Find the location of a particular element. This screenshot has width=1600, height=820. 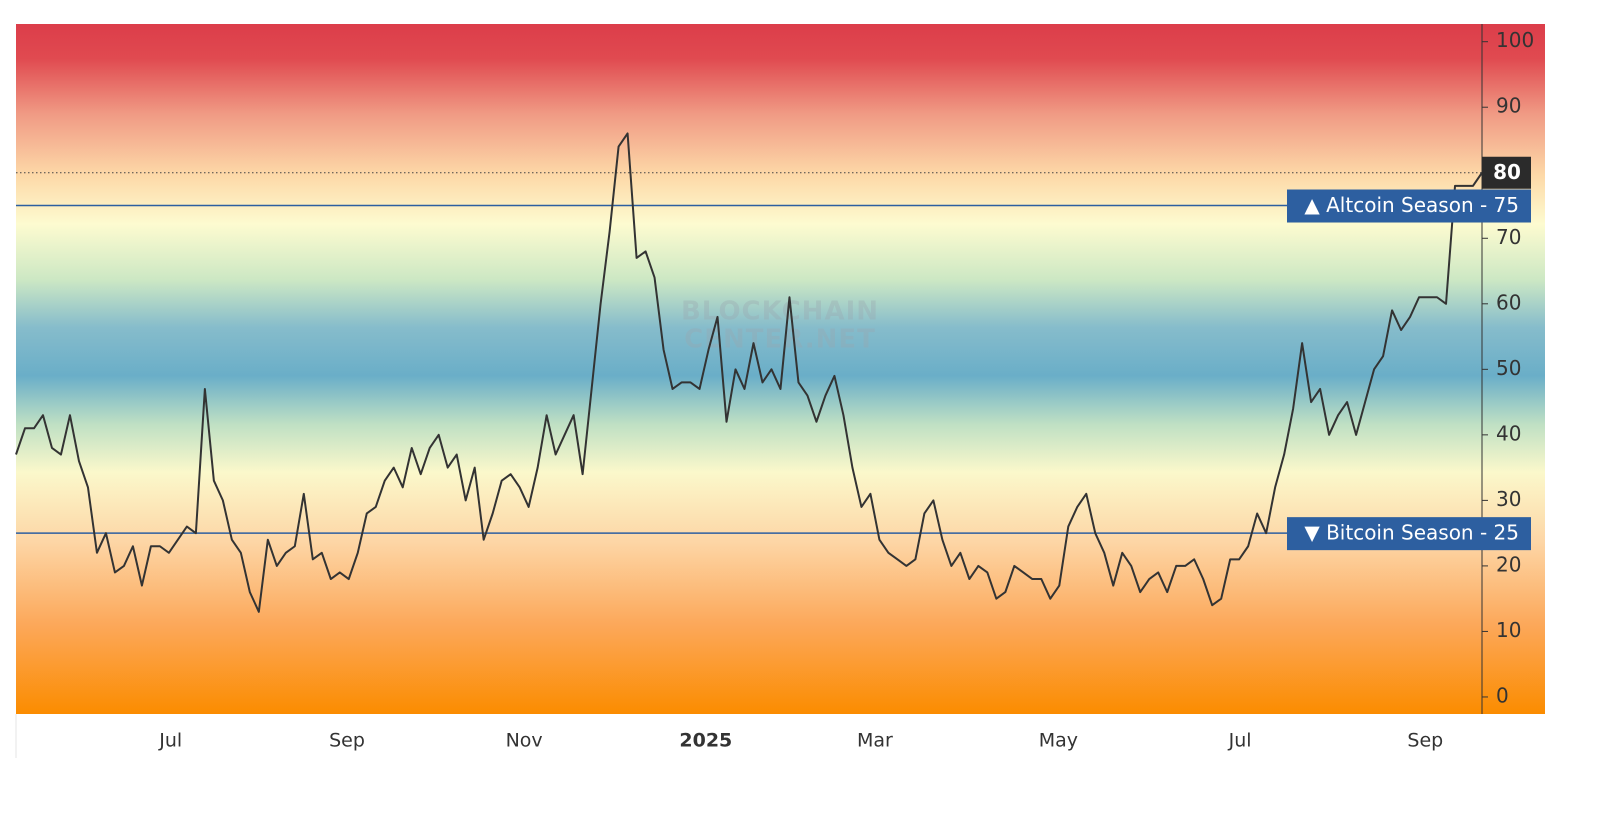

y-tick-label: 60 is located at coordinates (1508, 302).